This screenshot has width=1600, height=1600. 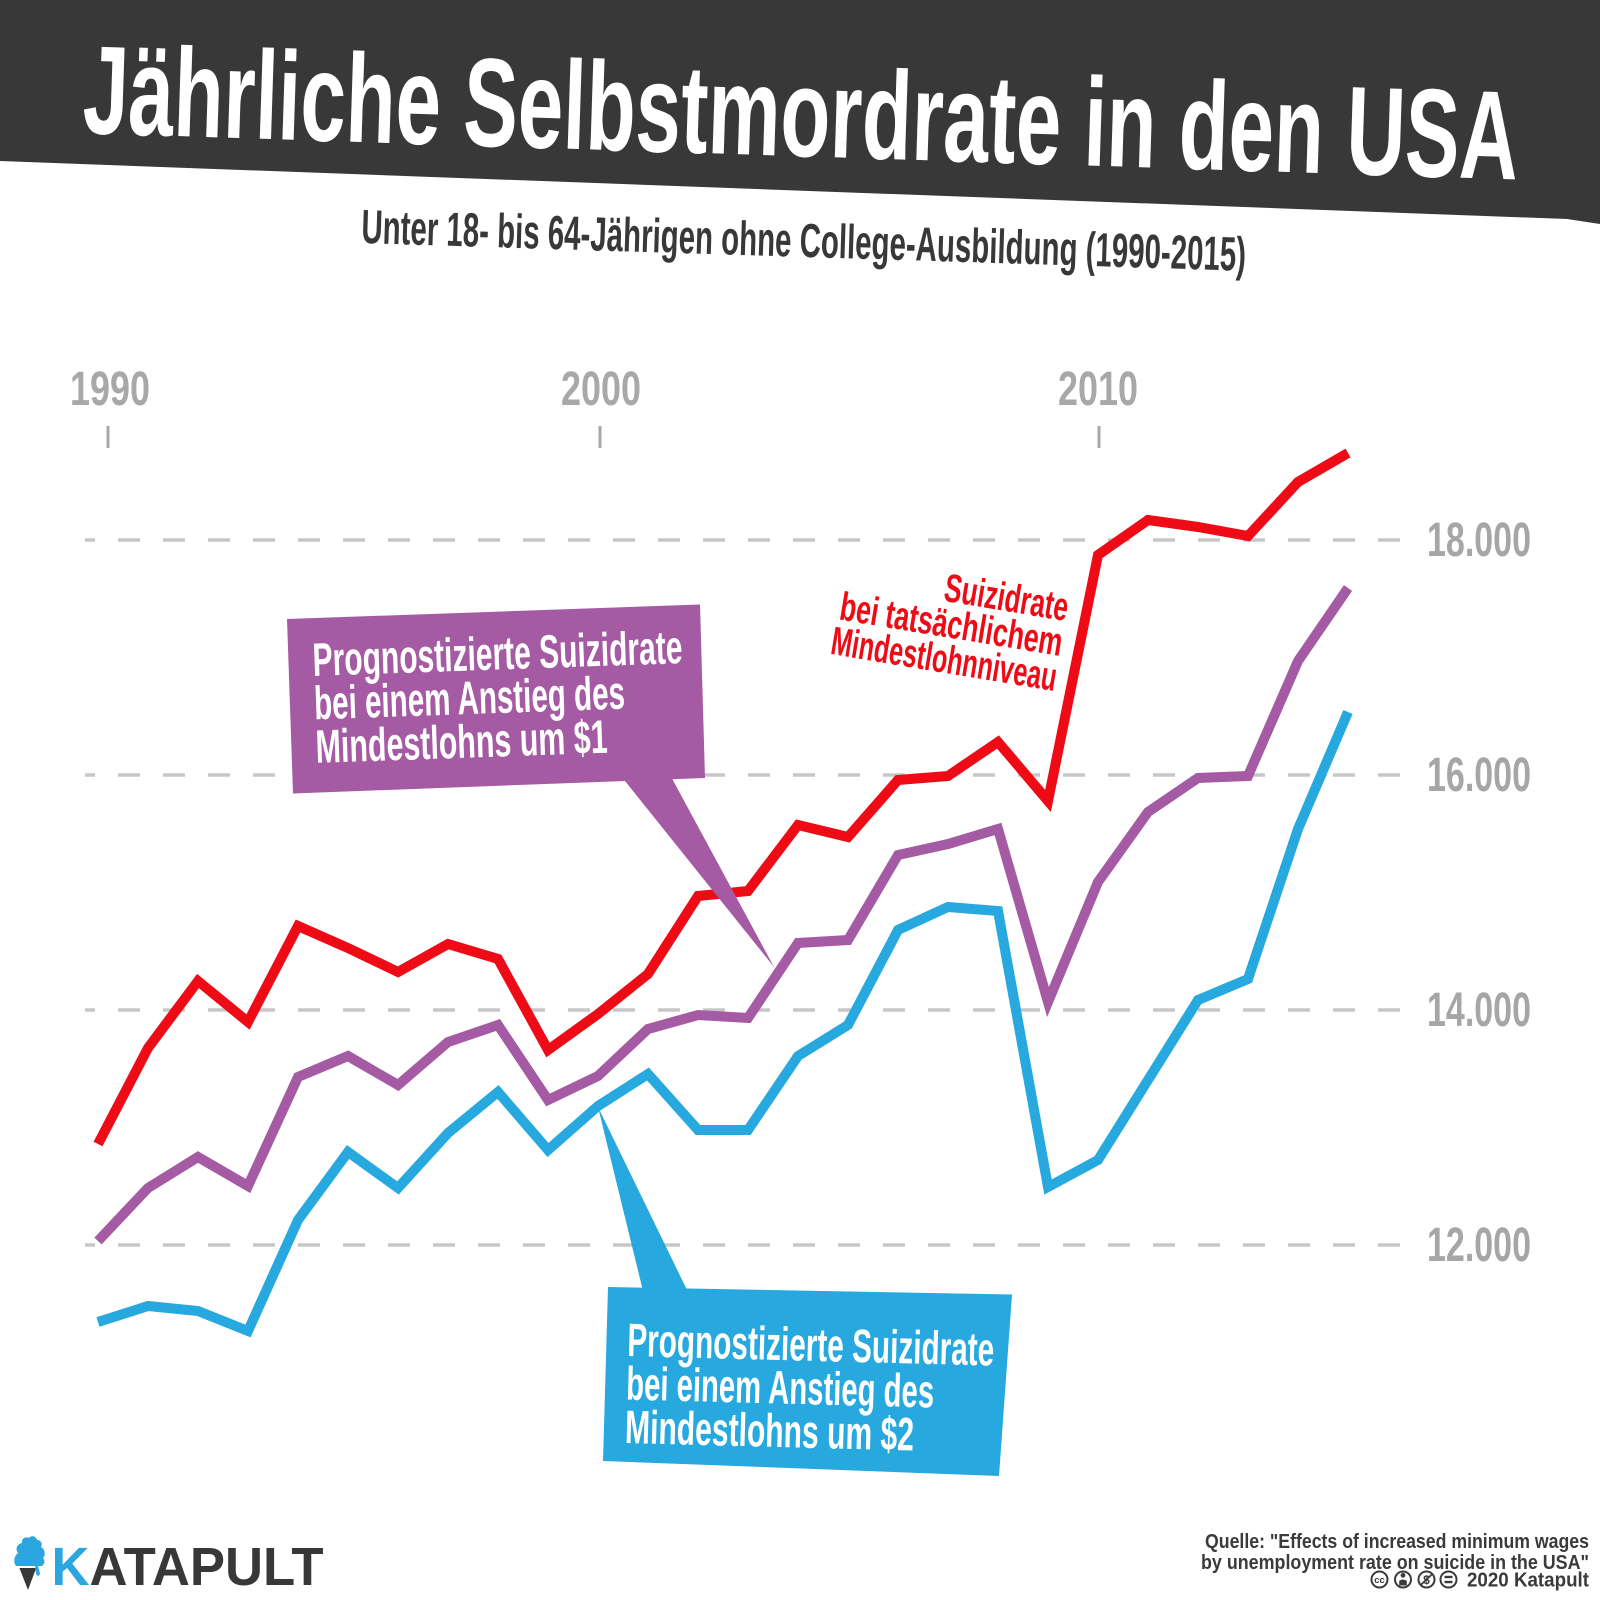 I want to click on svg-text: 16.000, so click(x=1479, y=775).